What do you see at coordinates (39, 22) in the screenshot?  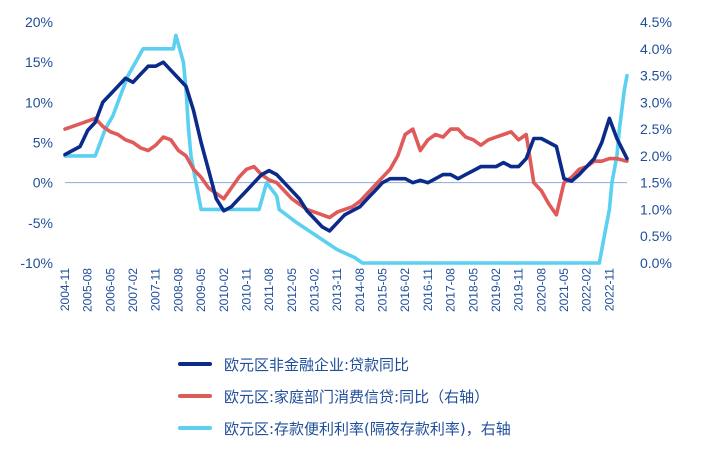 I see `y-left-tick-label: 20%` at bounding box center [39, 22].